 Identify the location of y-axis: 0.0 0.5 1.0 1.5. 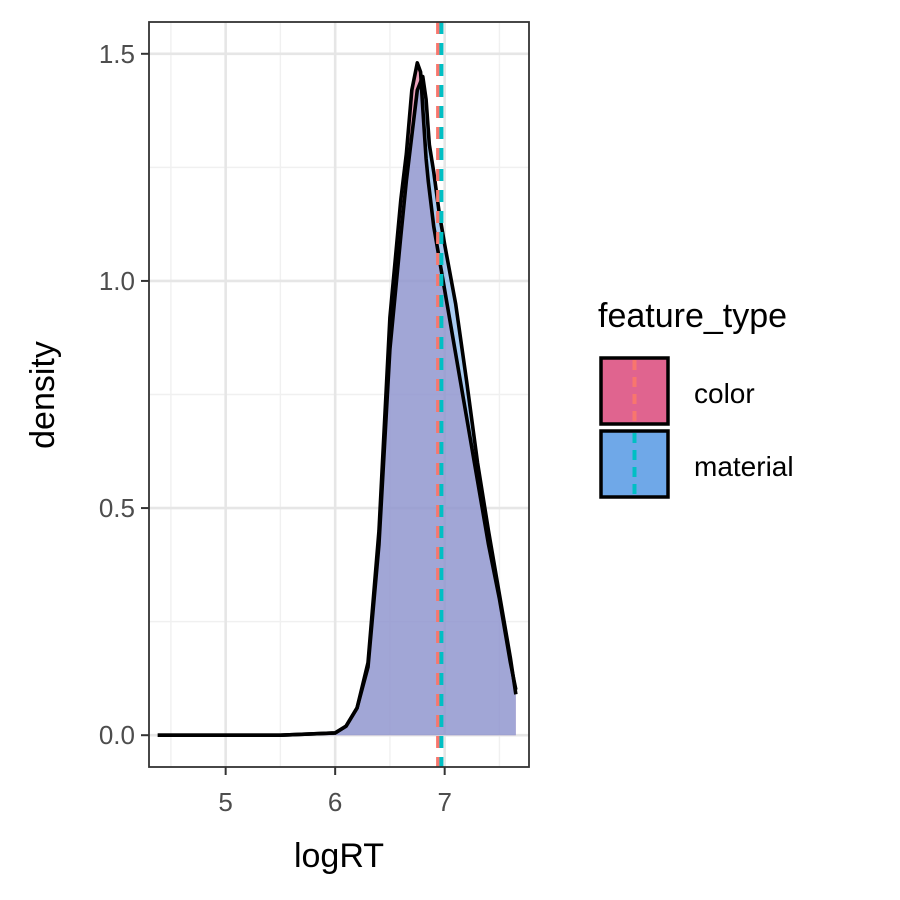
(124, 394).